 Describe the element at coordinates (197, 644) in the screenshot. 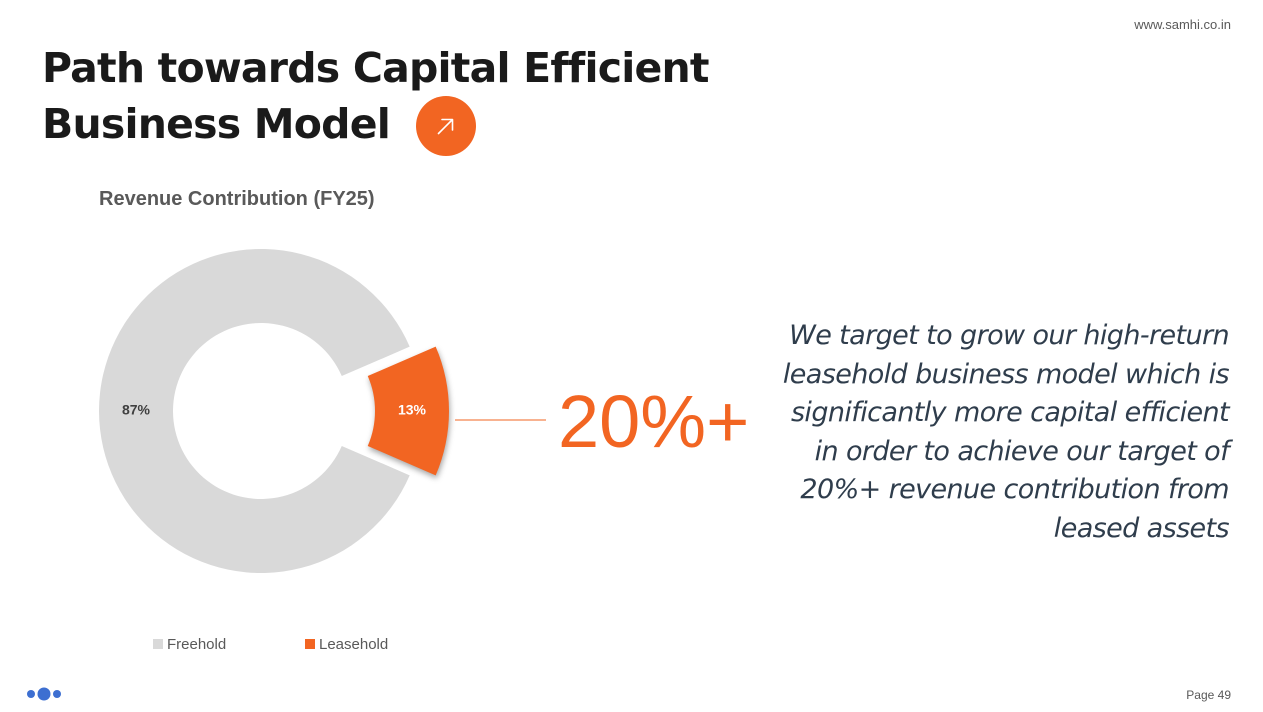

I see `legend-label-freehold: Freehold` at that location.